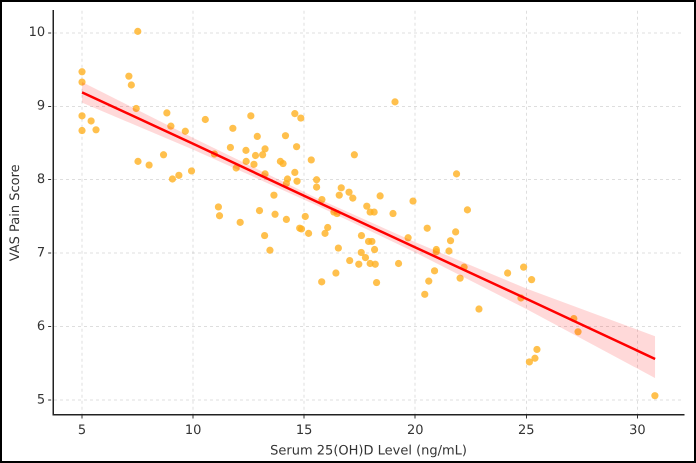 The height and width of the screenshot is (463, 696). What do you see at coordinates (41, 326) in the screenshot?
I see `y-tick-label: 6` at bounding box center [41, 326].